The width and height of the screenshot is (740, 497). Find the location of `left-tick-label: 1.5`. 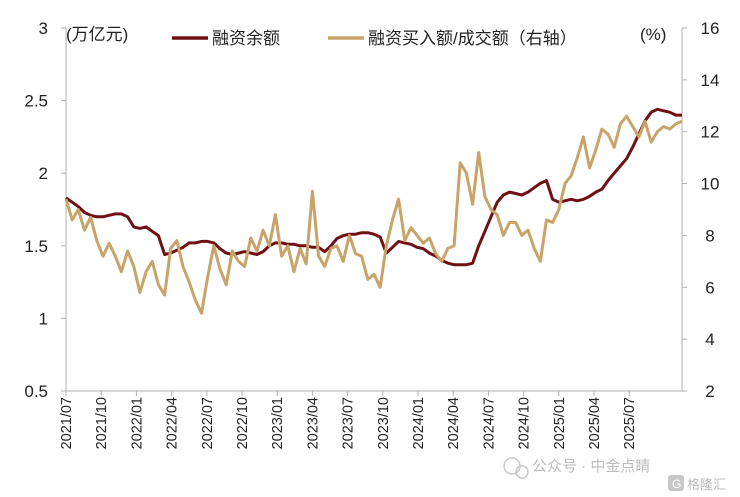

left-tick-label: 1.5 is located at coordinates (36, 246).